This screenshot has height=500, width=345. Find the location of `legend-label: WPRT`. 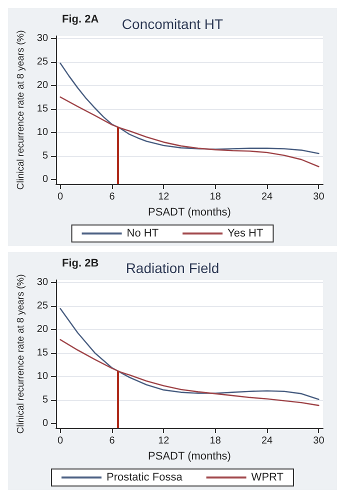

legend-label: WPRT is located at coordinates (267, 478).